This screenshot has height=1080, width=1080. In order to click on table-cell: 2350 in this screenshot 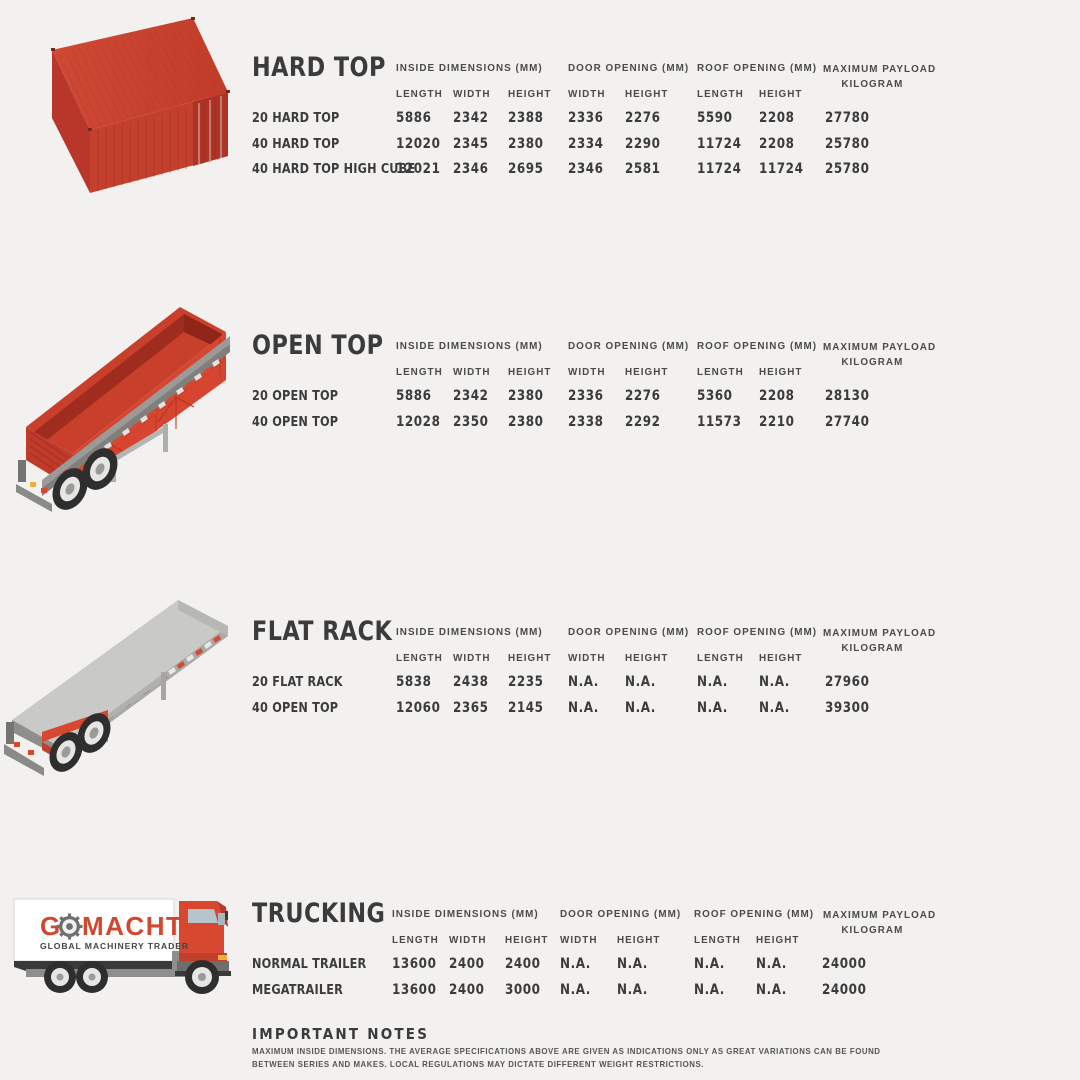, I will do `click(471, 421)`.